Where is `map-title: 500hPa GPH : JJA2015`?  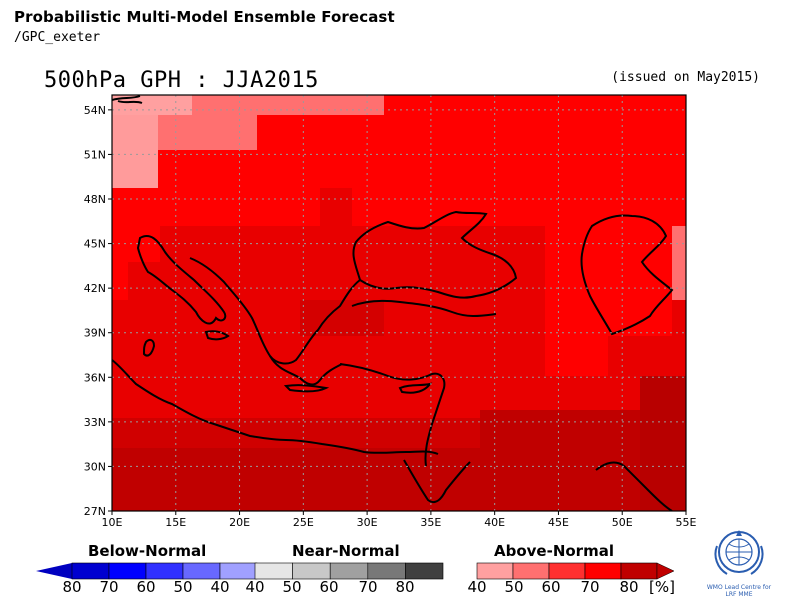 map-title: 500hPa GPH : JJA2015 is located at coordinates (181, 80).